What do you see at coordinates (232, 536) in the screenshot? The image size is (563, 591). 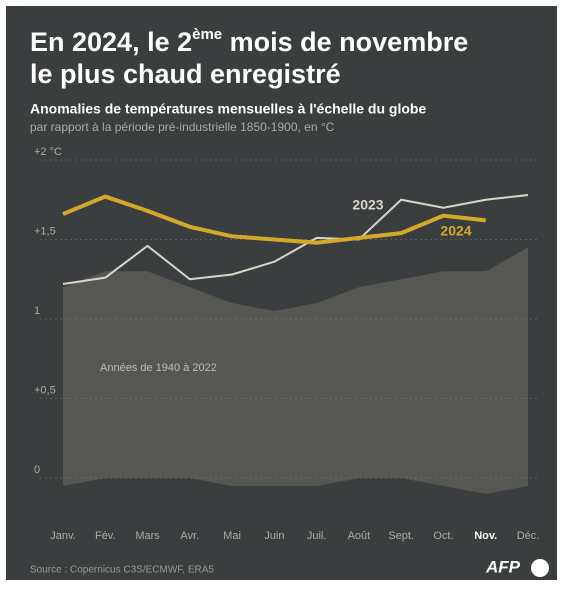 I see `x-tick-label: Mai` at bounding box center [232, 536].